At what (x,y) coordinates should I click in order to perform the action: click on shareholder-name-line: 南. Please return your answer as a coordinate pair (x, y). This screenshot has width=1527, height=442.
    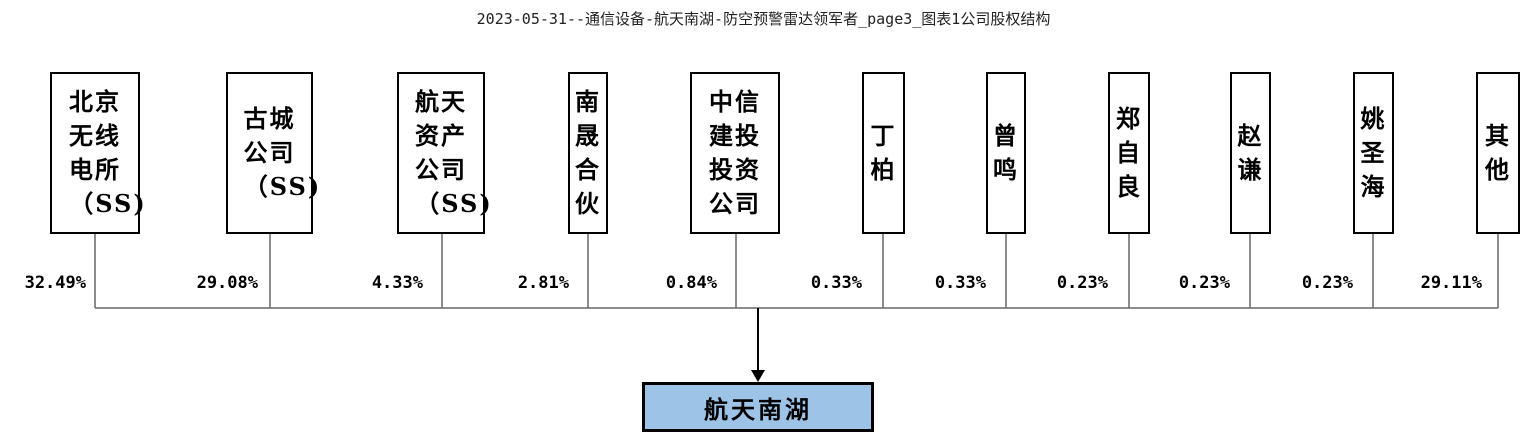
    Looking at the image, I should click on (588, 101).